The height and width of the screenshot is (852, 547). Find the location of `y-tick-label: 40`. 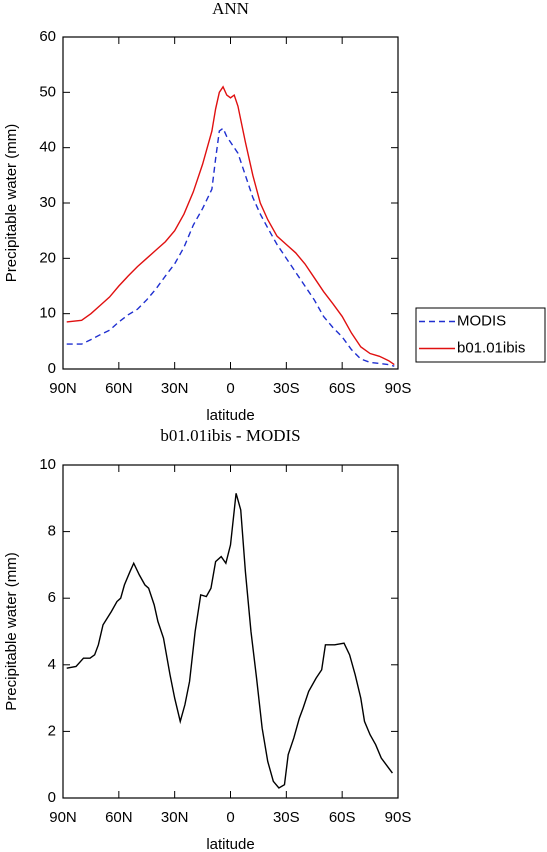

y-tick-label: 40 is located at coordinates (47, 147).